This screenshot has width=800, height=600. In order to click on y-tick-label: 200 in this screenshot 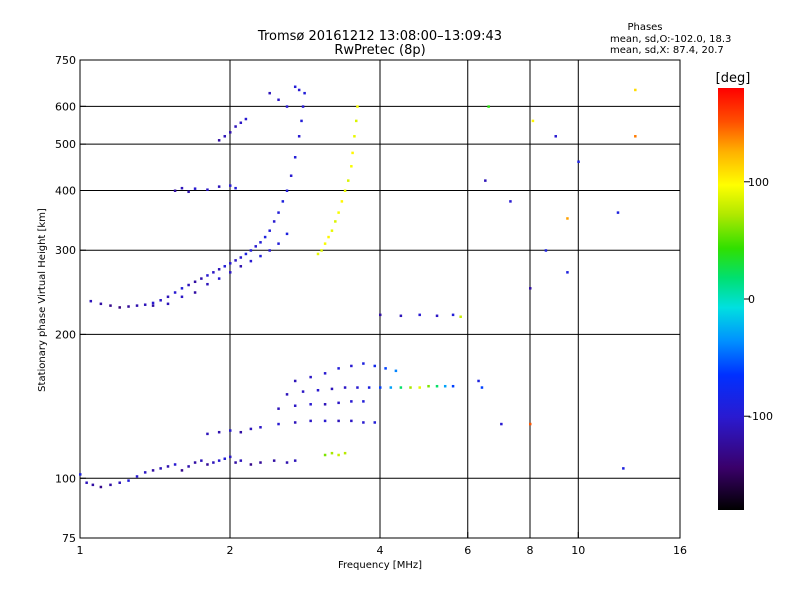, I will do `click(65, 334)`.